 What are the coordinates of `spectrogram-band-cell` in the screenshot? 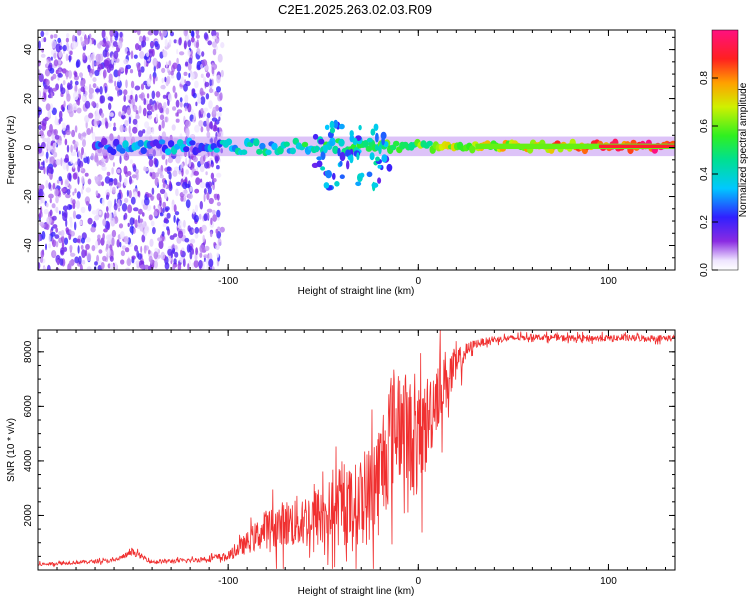 It's located at (125, 144).